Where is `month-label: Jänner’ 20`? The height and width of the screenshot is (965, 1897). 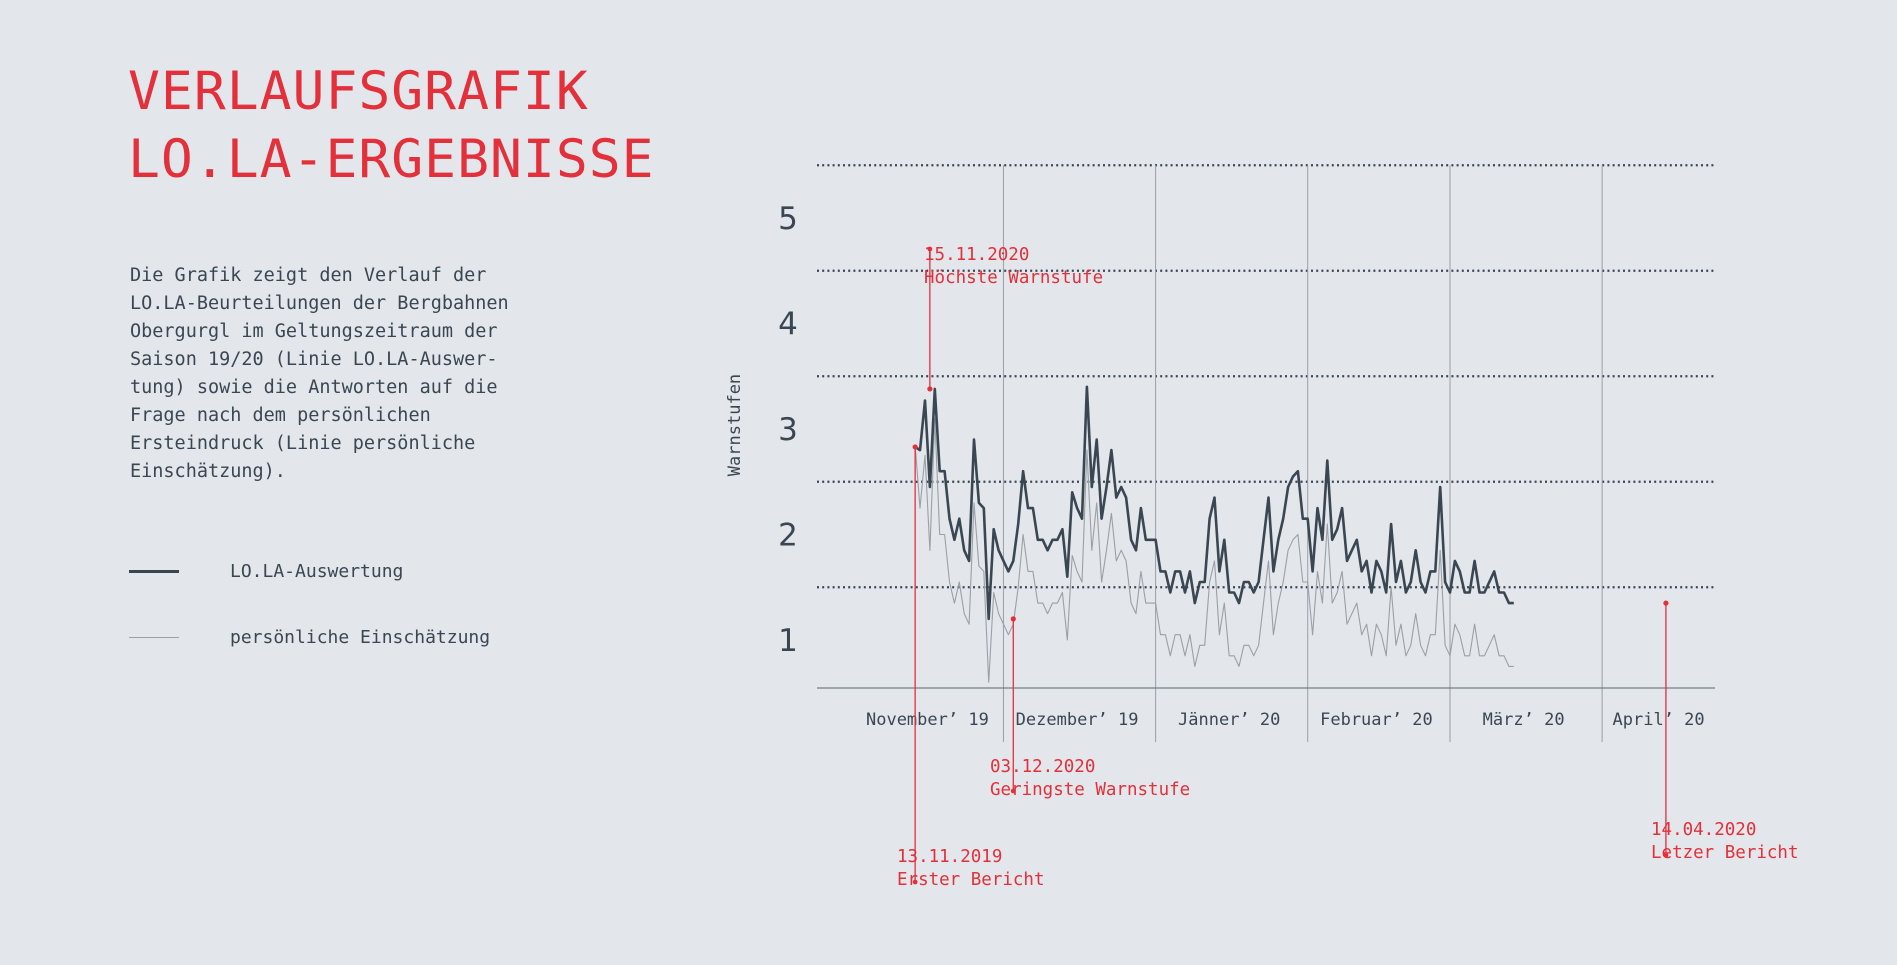 month-label: Jänner’ 20 is located at coordinates (1229, 720).